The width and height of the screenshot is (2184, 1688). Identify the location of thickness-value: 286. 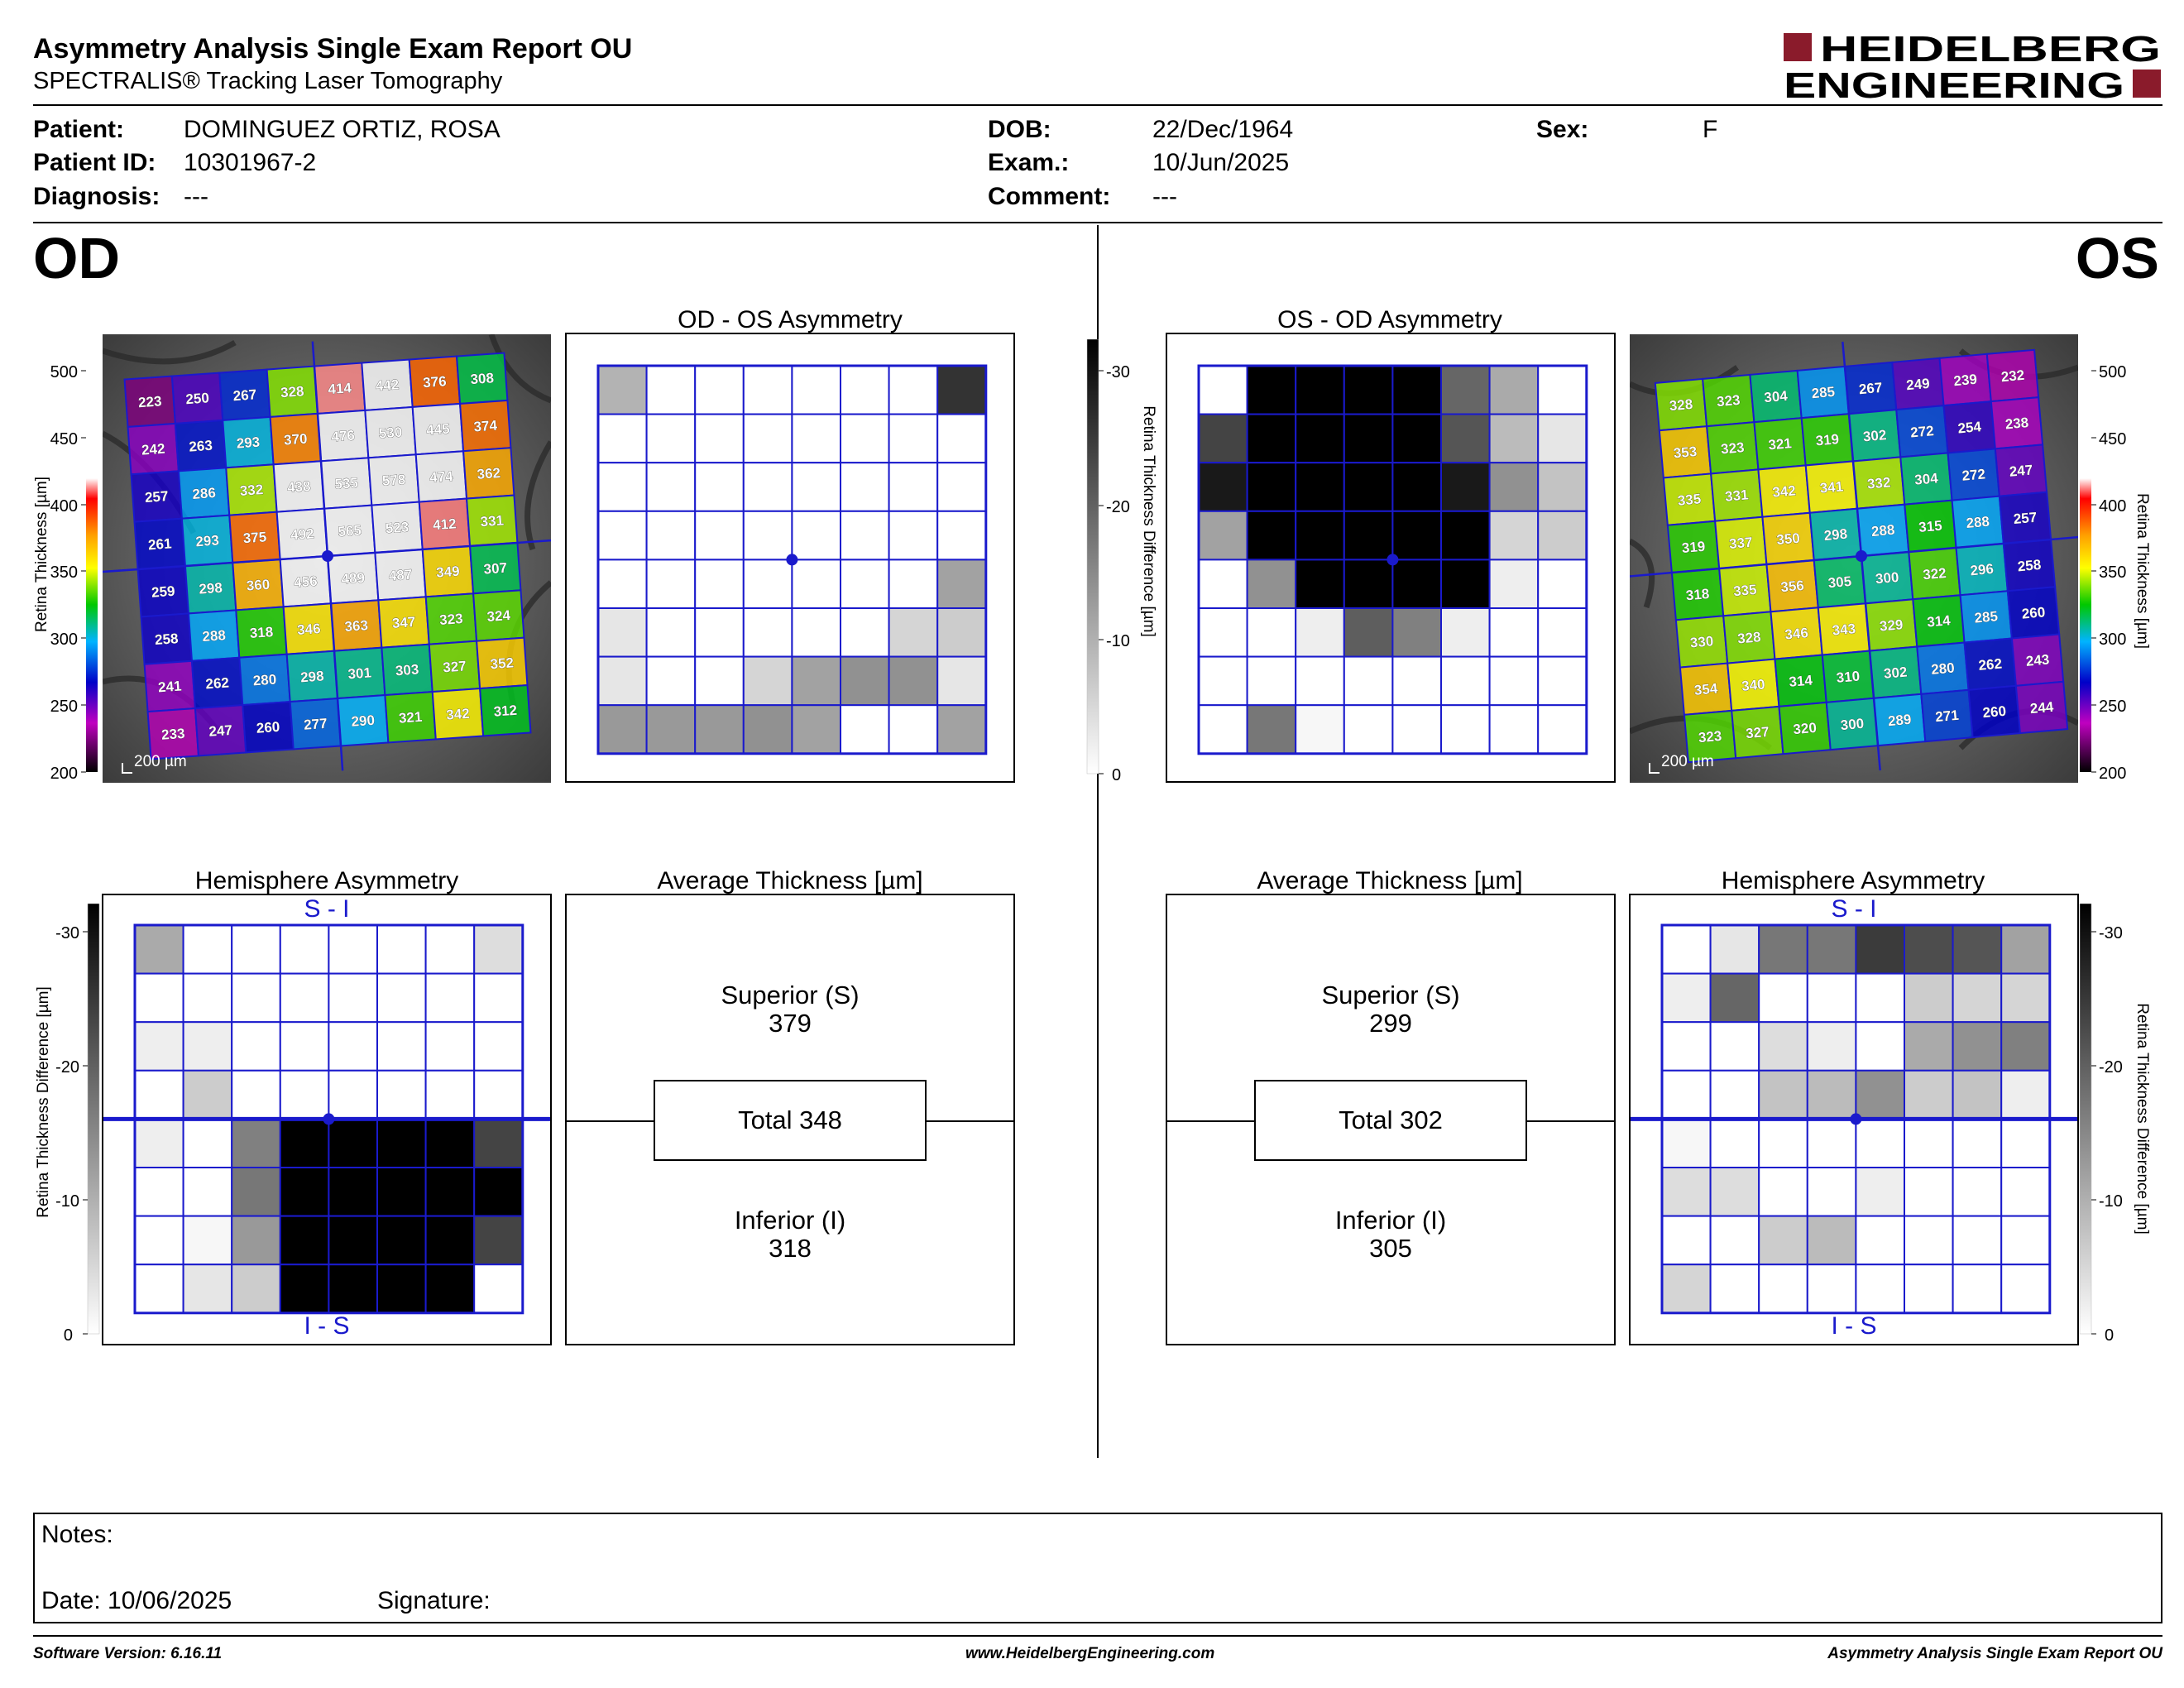
(204, 493).